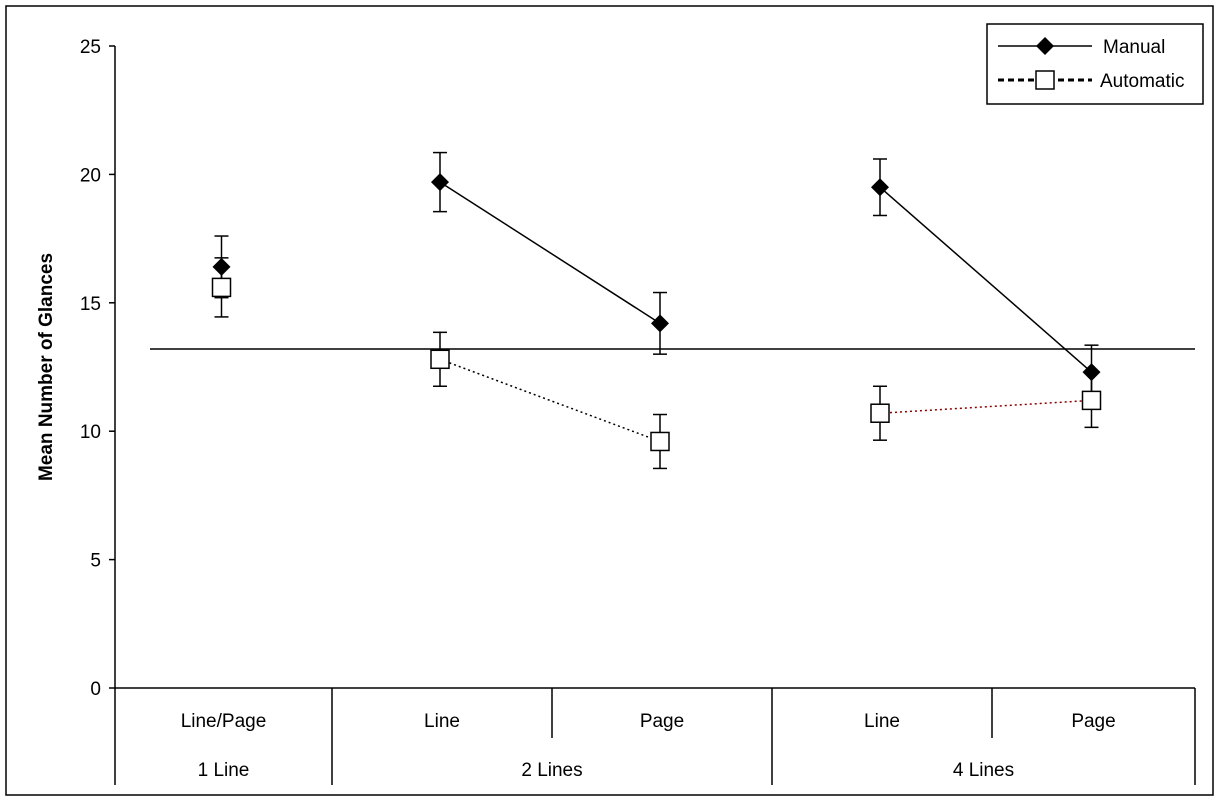 The image size is (1219, 801). What do you see at coordinates (90, 304) in the screenshot?
I see `y-tick-label: 15` at bounding box center [90, 304].